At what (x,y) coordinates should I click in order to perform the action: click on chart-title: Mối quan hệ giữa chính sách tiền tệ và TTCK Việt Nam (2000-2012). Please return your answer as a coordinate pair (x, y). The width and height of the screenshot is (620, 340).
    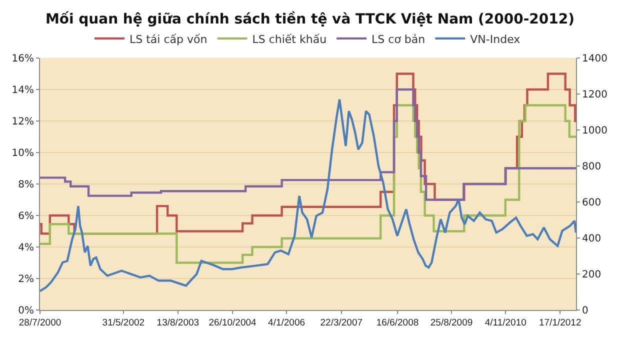
    Looking at the image, I should click on (310, 19).